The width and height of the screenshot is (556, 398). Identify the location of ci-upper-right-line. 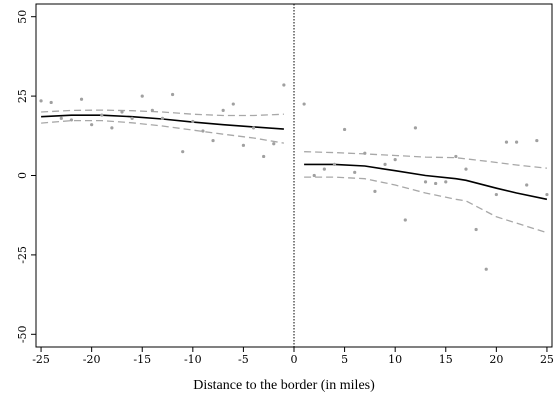
(425, 160).